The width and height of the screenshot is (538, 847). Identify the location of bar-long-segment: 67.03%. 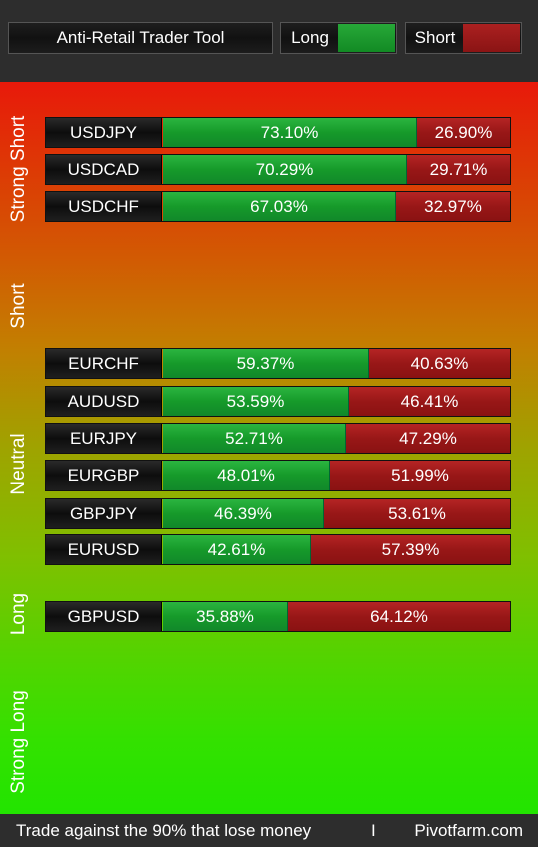
(279, 206).